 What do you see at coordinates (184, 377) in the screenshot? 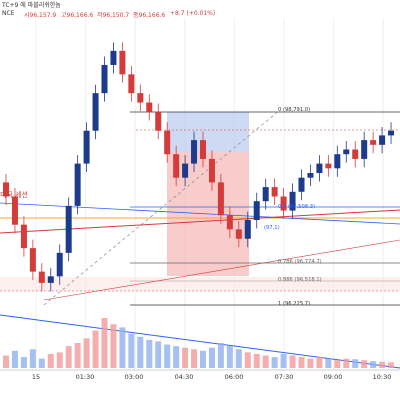
I see `x-tick-3: 04:30` at bounding box center [184, 377].